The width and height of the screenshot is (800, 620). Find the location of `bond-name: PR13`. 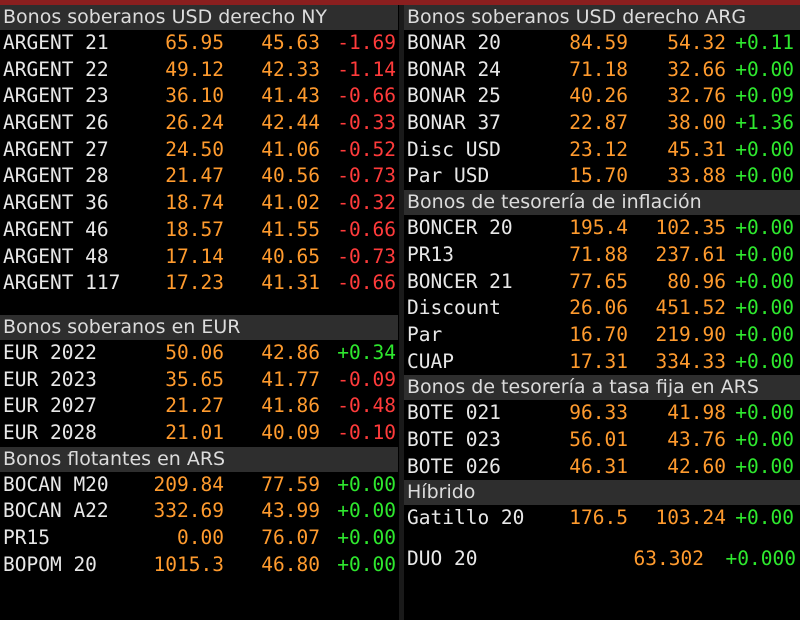

bond-name: PR13 is located at coordinates (430, 254).